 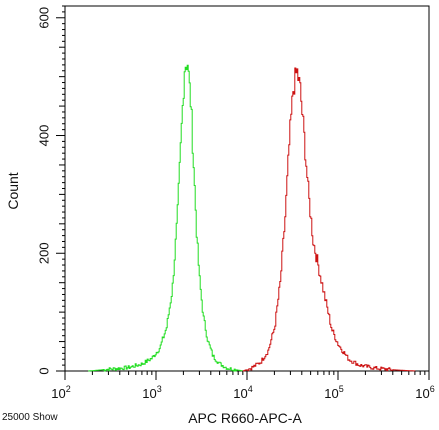 I want to click on x-tick-label: 10⁶, so click(x=424, y=392).